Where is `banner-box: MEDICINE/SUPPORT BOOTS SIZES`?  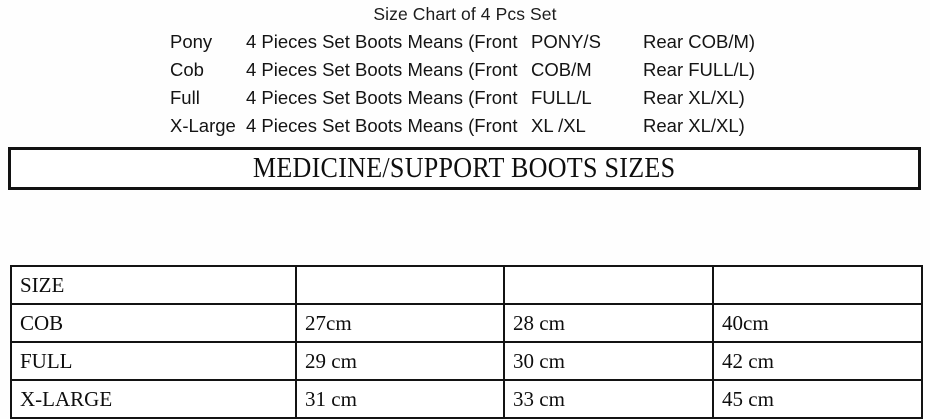 banner-box: MEDICINE/SUPPORT BOOTS SIZES is located at coordinates (464, 168).